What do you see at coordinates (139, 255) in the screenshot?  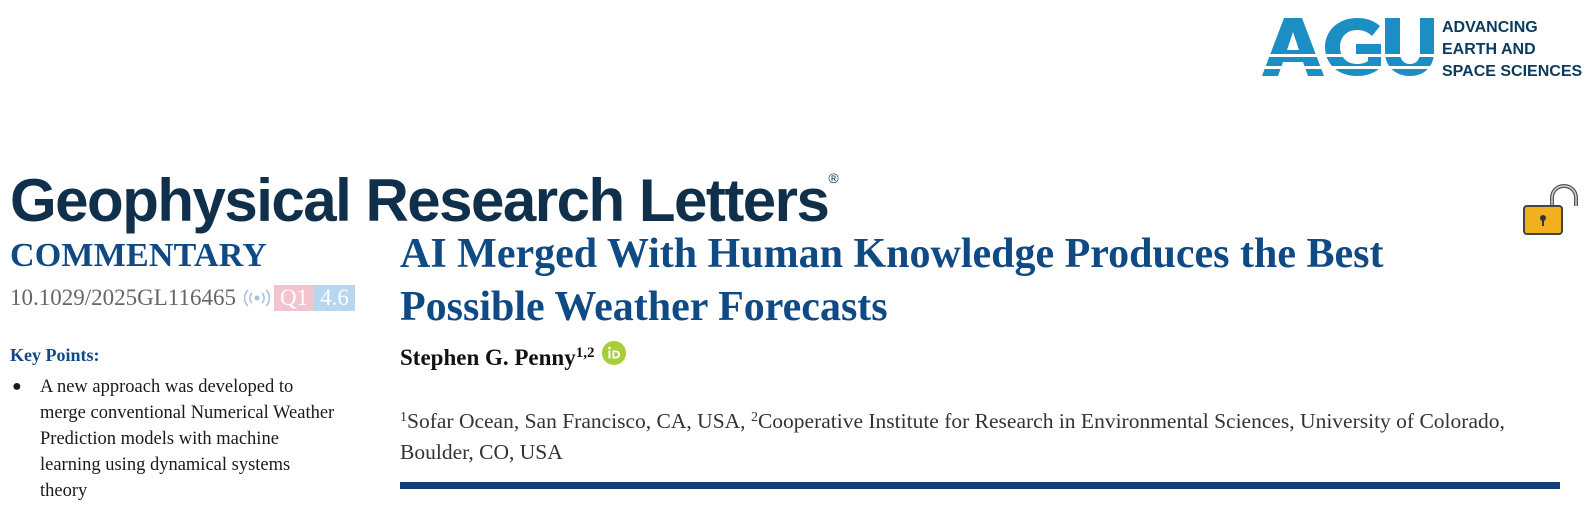 I see `article-type-label: COMMENTARY` at bounding box center [139, 255].